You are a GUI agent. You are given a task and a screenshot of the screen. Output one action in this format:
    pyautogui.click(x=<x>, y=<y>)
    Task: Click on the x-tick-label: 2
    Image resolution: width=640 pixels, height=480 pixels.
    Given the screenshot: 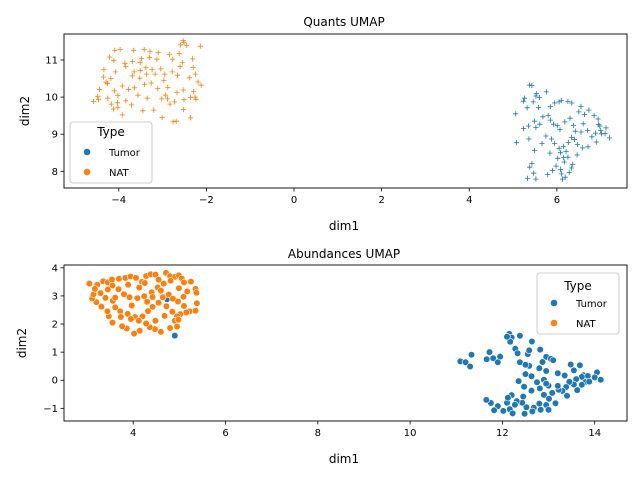 What is the action you would take?
    pyautogui.click(x=381, y=200)
    